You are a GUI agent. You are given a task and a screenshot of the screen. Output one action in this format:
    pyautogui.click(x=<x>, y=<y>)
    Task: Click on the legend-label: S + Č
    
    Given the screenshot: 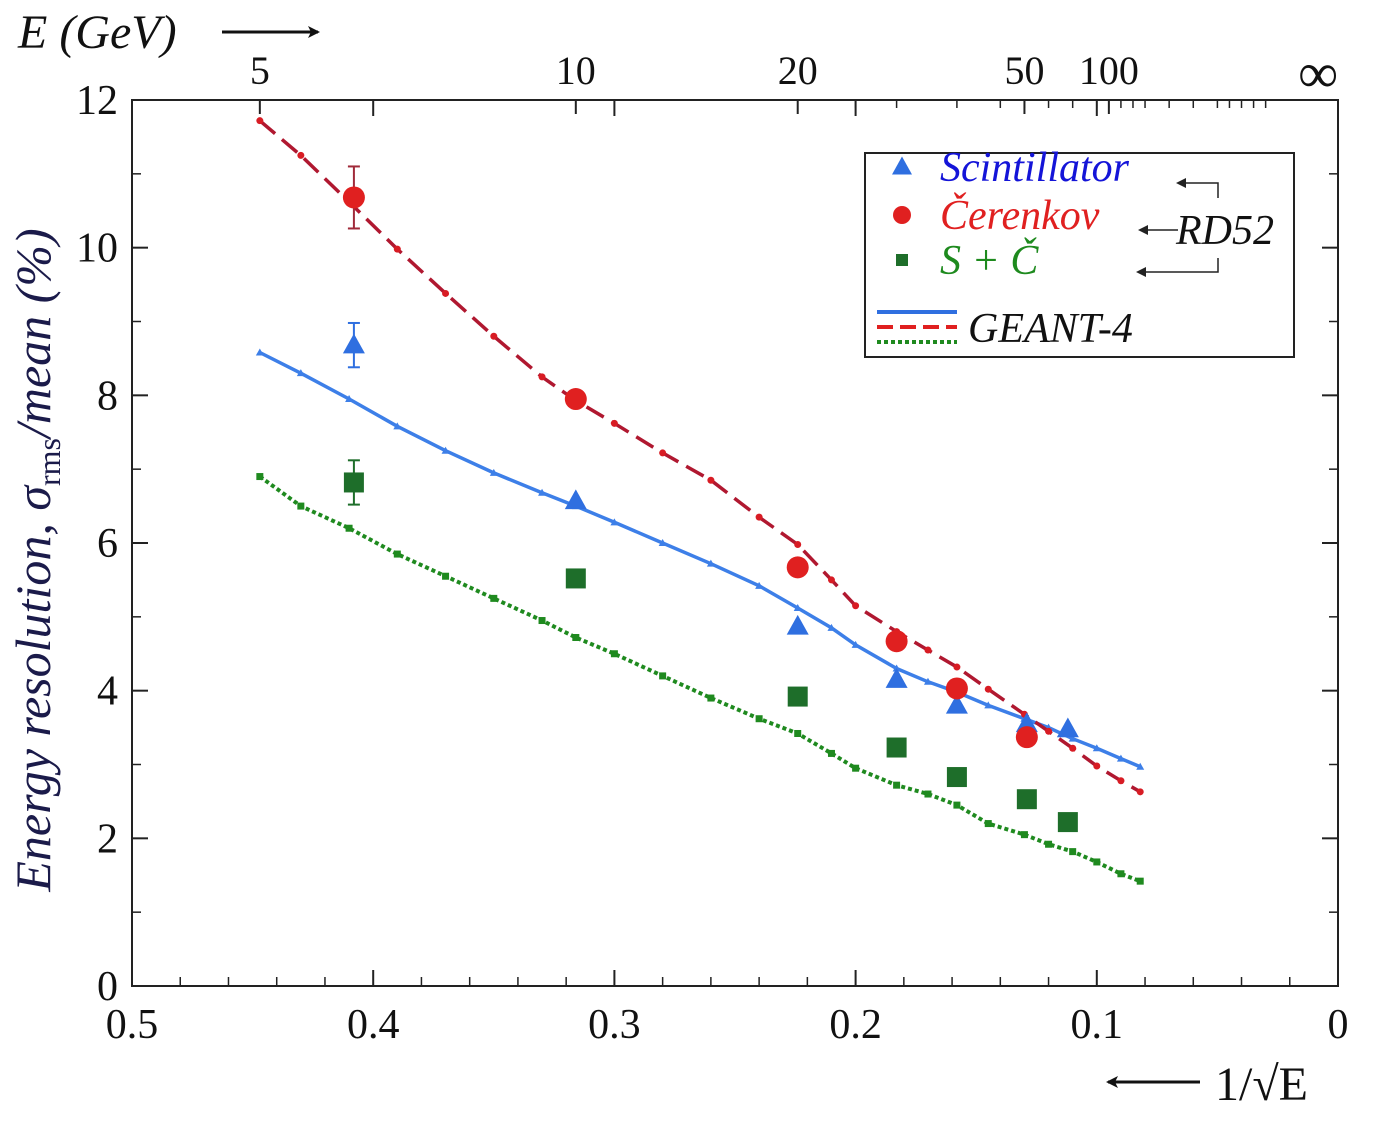 What is the action you would take?
    pyautogui.click(x=989, y=260)
    